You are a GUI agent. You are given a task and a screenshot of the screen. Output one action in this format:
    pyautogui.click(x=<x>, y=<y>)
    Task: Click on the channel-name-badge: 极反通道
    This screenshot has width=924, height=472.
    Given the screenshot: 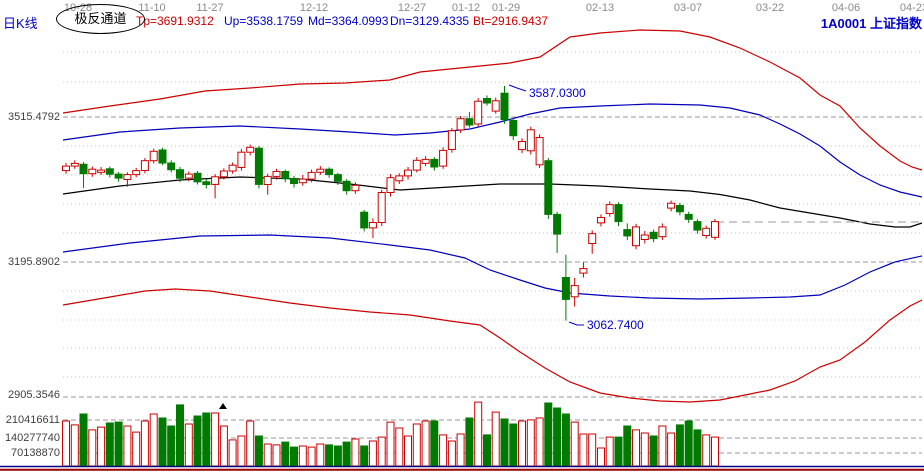 What is the action you would take?
    pyautogui.click(x=100, y=19)
    